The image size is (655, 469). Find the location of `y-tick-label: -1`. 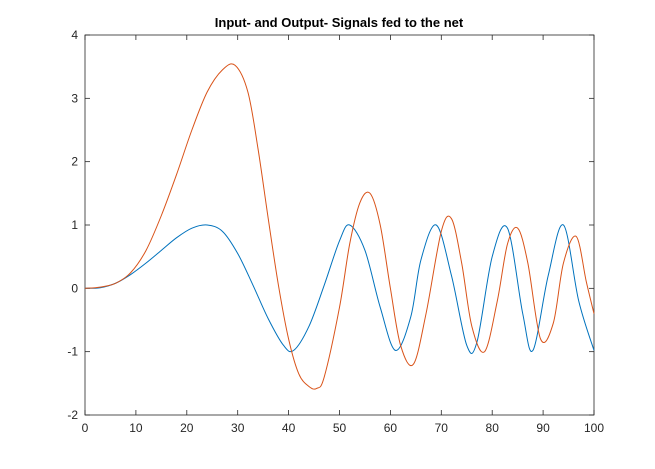

y-tick-label: -1 is located at coordinates (72, 352).